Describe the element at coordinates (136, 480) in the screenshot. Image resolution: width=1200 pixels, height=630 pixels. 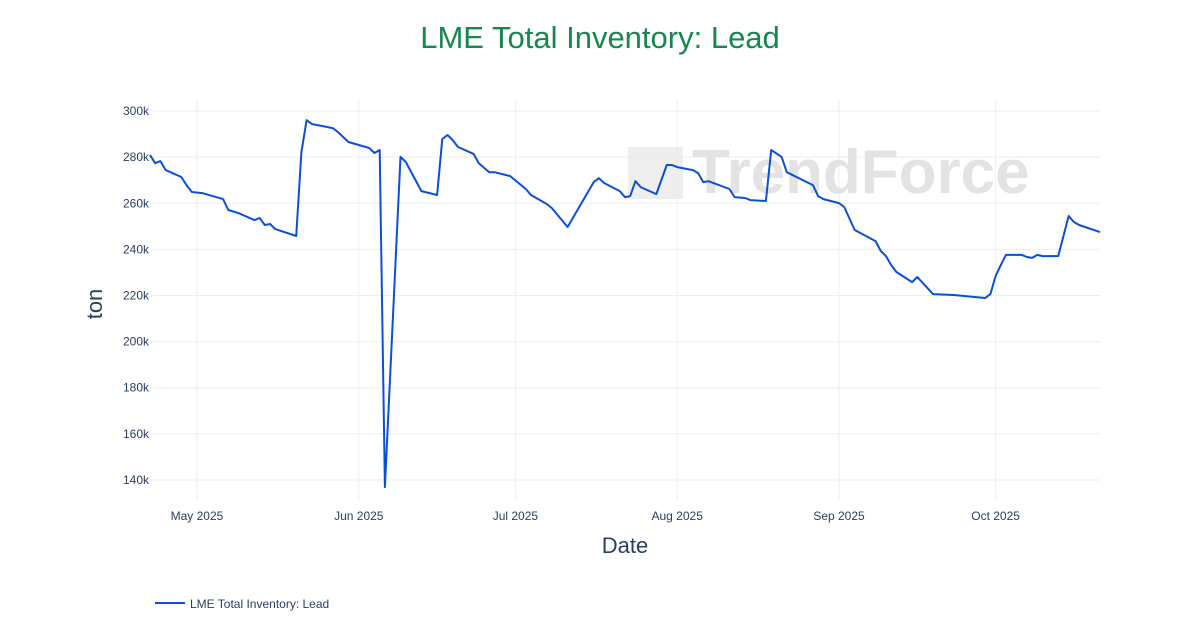
I see `y-tick-label: 140k` at that location.